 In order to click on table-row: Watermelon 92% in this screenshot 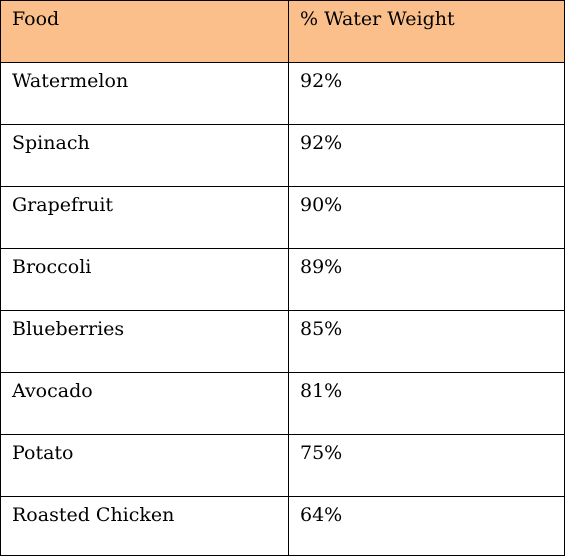, I will do `click(282, 93)`.